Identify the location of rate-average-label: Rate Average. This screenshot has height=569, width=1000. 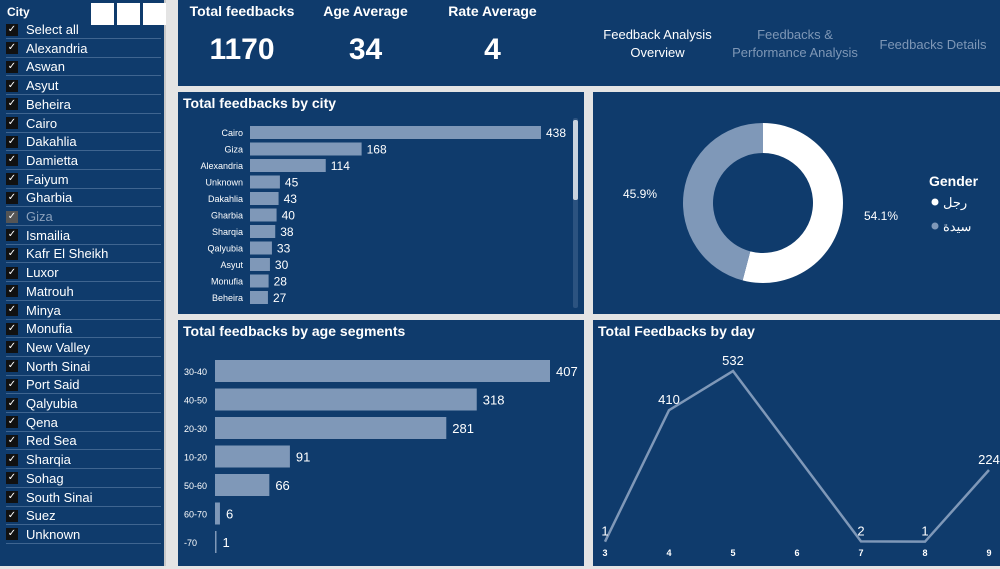
(492, 11).